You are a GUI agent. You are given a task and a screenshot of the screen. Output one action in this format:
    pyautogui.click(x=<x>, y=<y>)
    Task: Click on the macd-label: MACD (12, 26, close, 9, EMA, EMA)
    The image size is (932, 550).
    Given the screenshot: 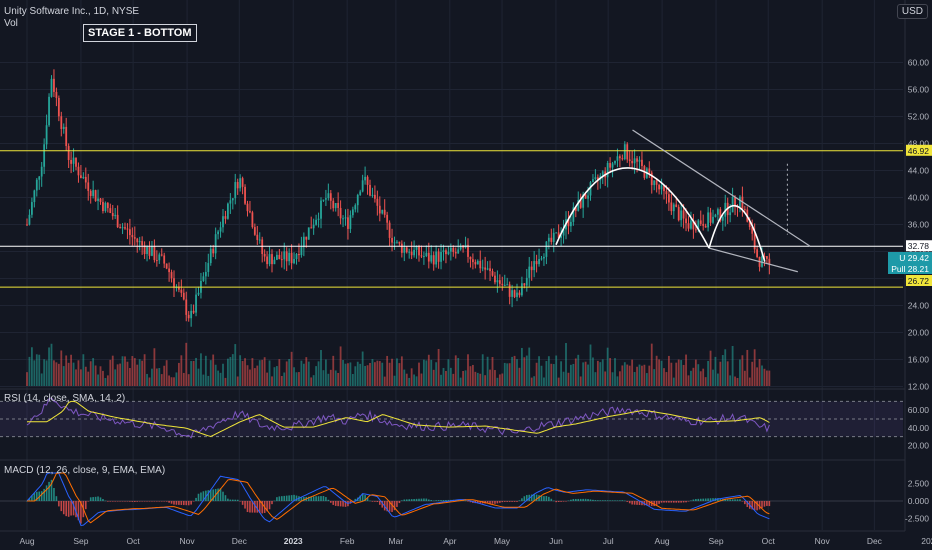 What is the action you would take?
    pyautogui.click(x=85, y=470)
    